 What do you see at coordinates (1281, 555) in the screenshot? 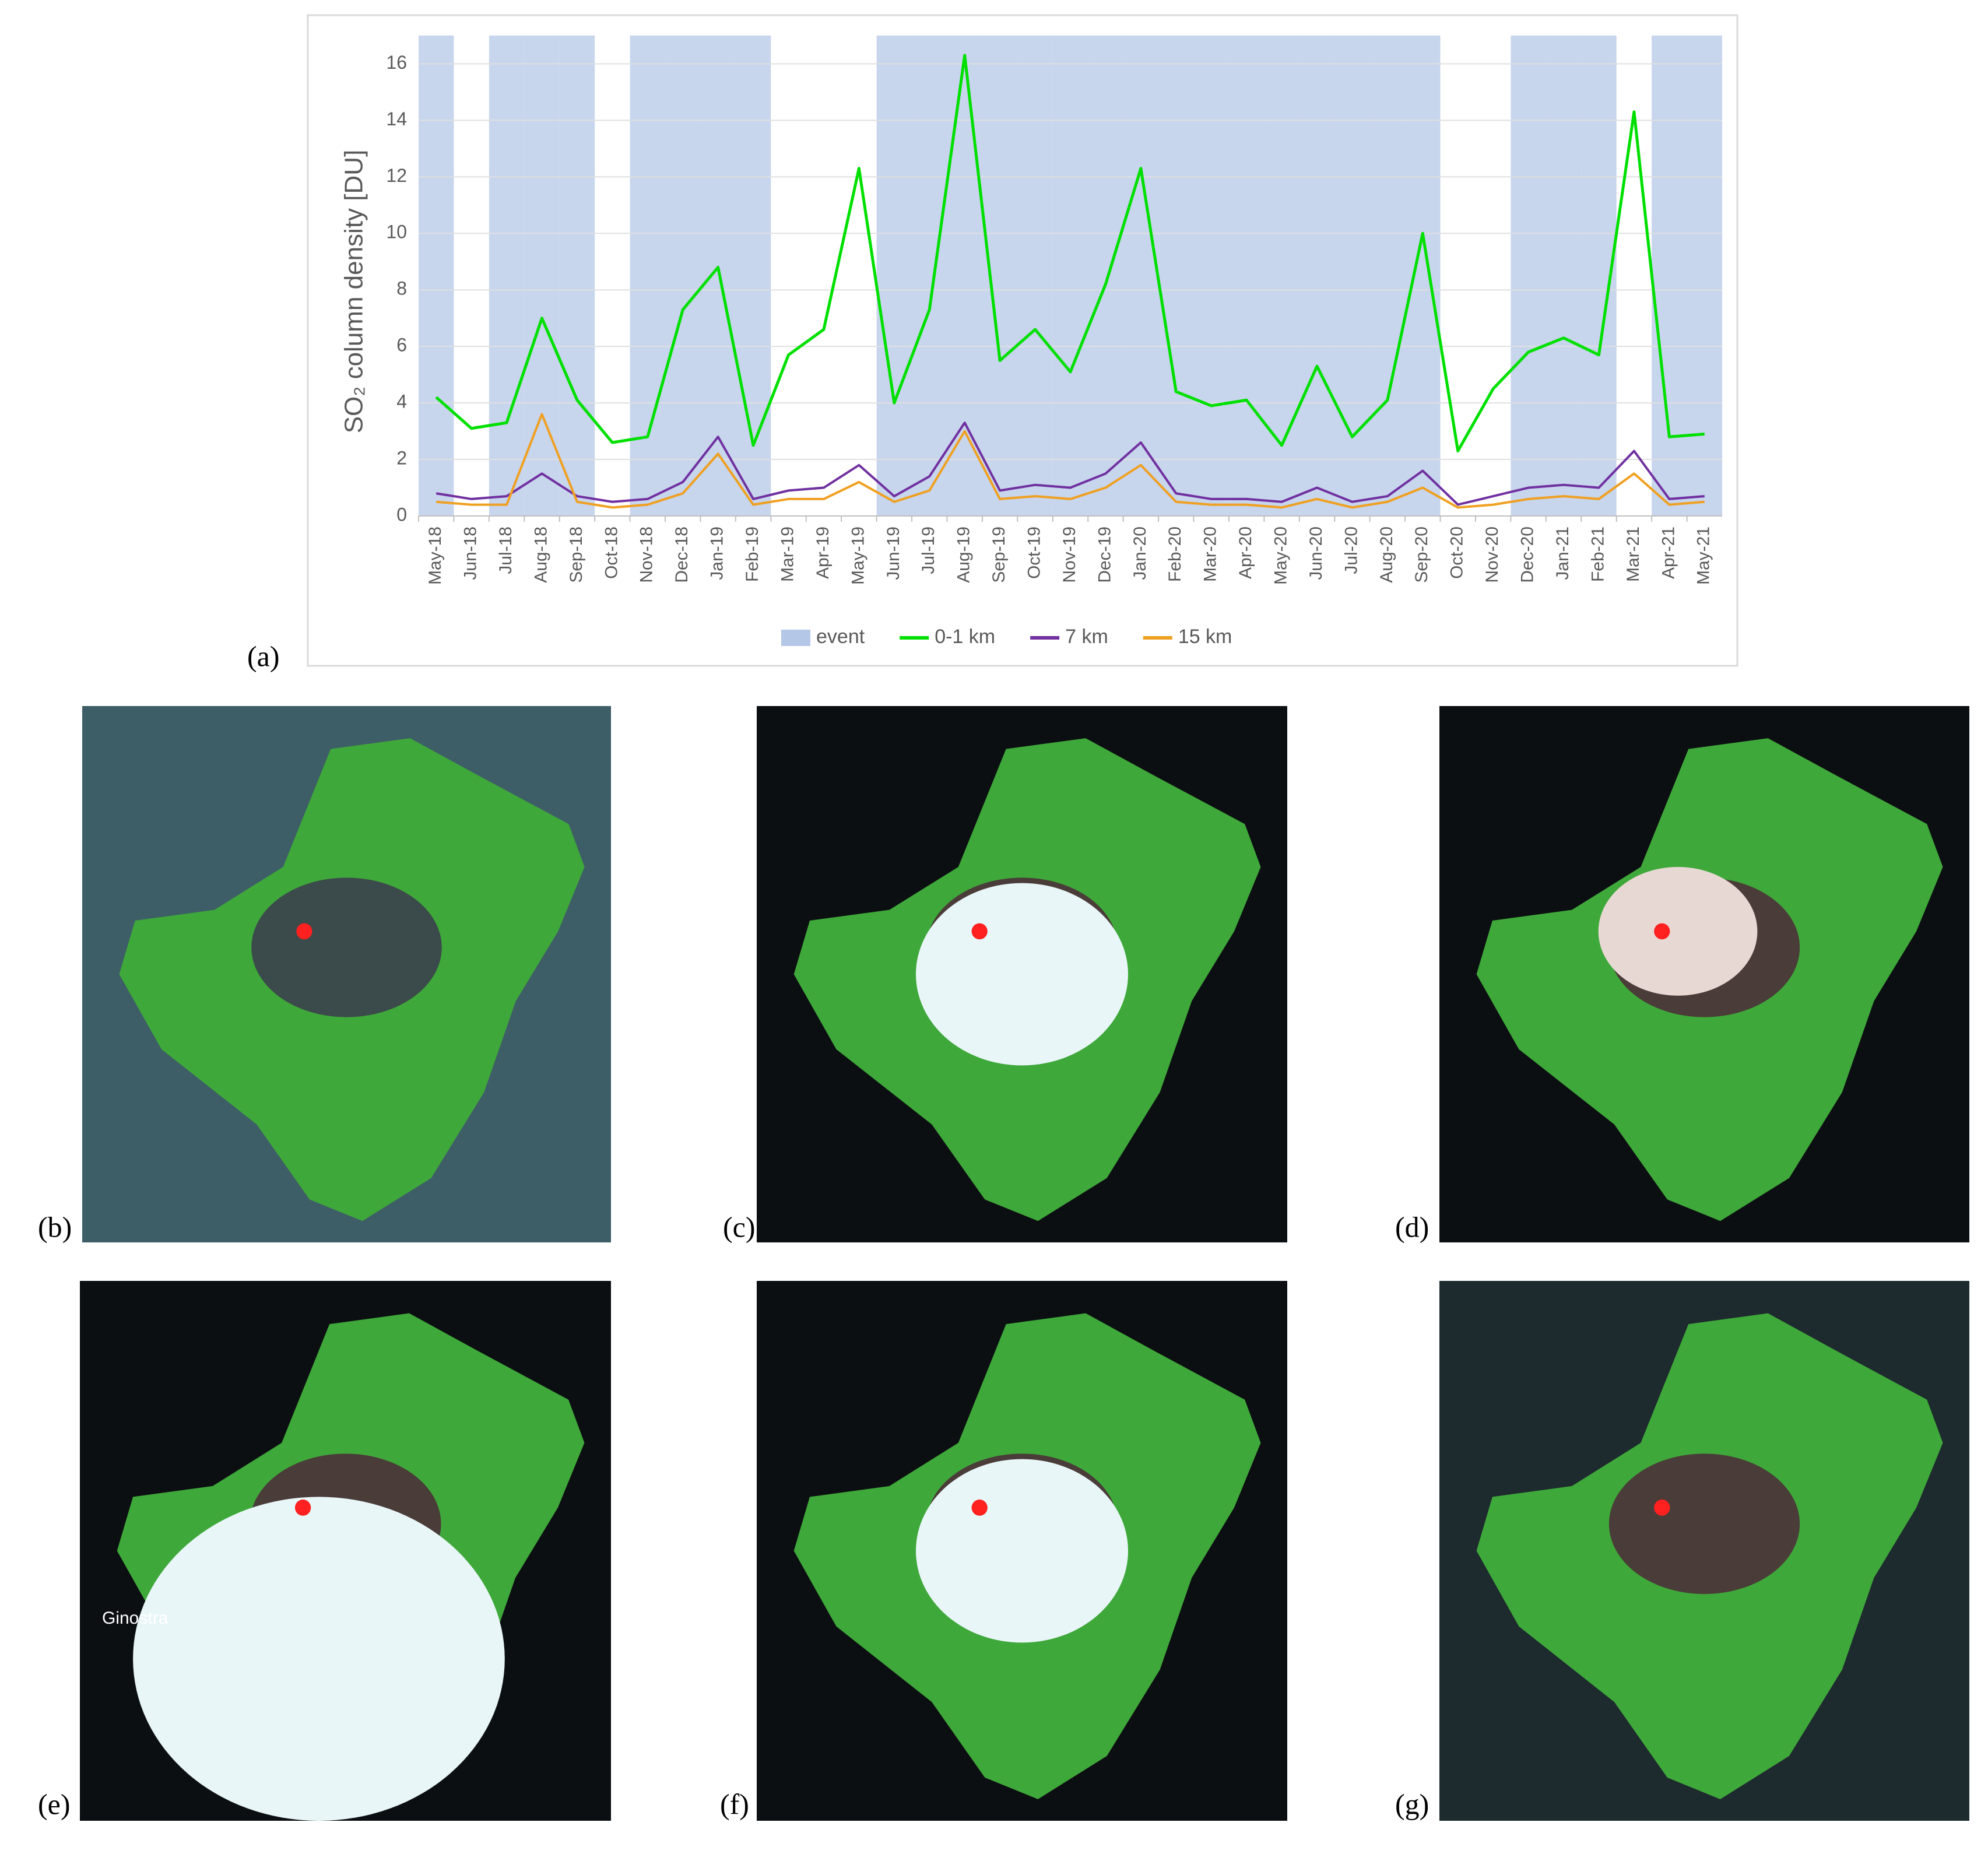
I see `x-tick-label: May-20` at bounding box center [1281, 555].